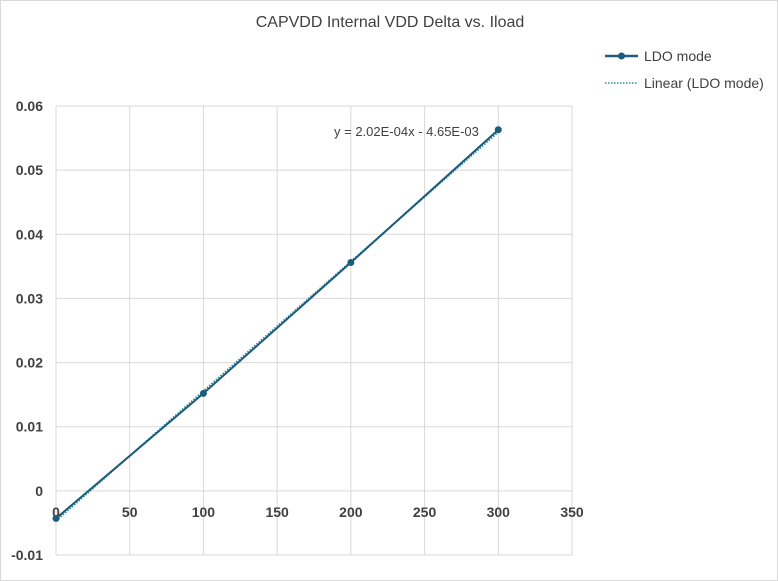 This screenshot has height=581, width=778. What do you see at coordinates (29, 170) in the screenshot?
I see `y-tick-label: 0.05` at bounding box center [29, 170].